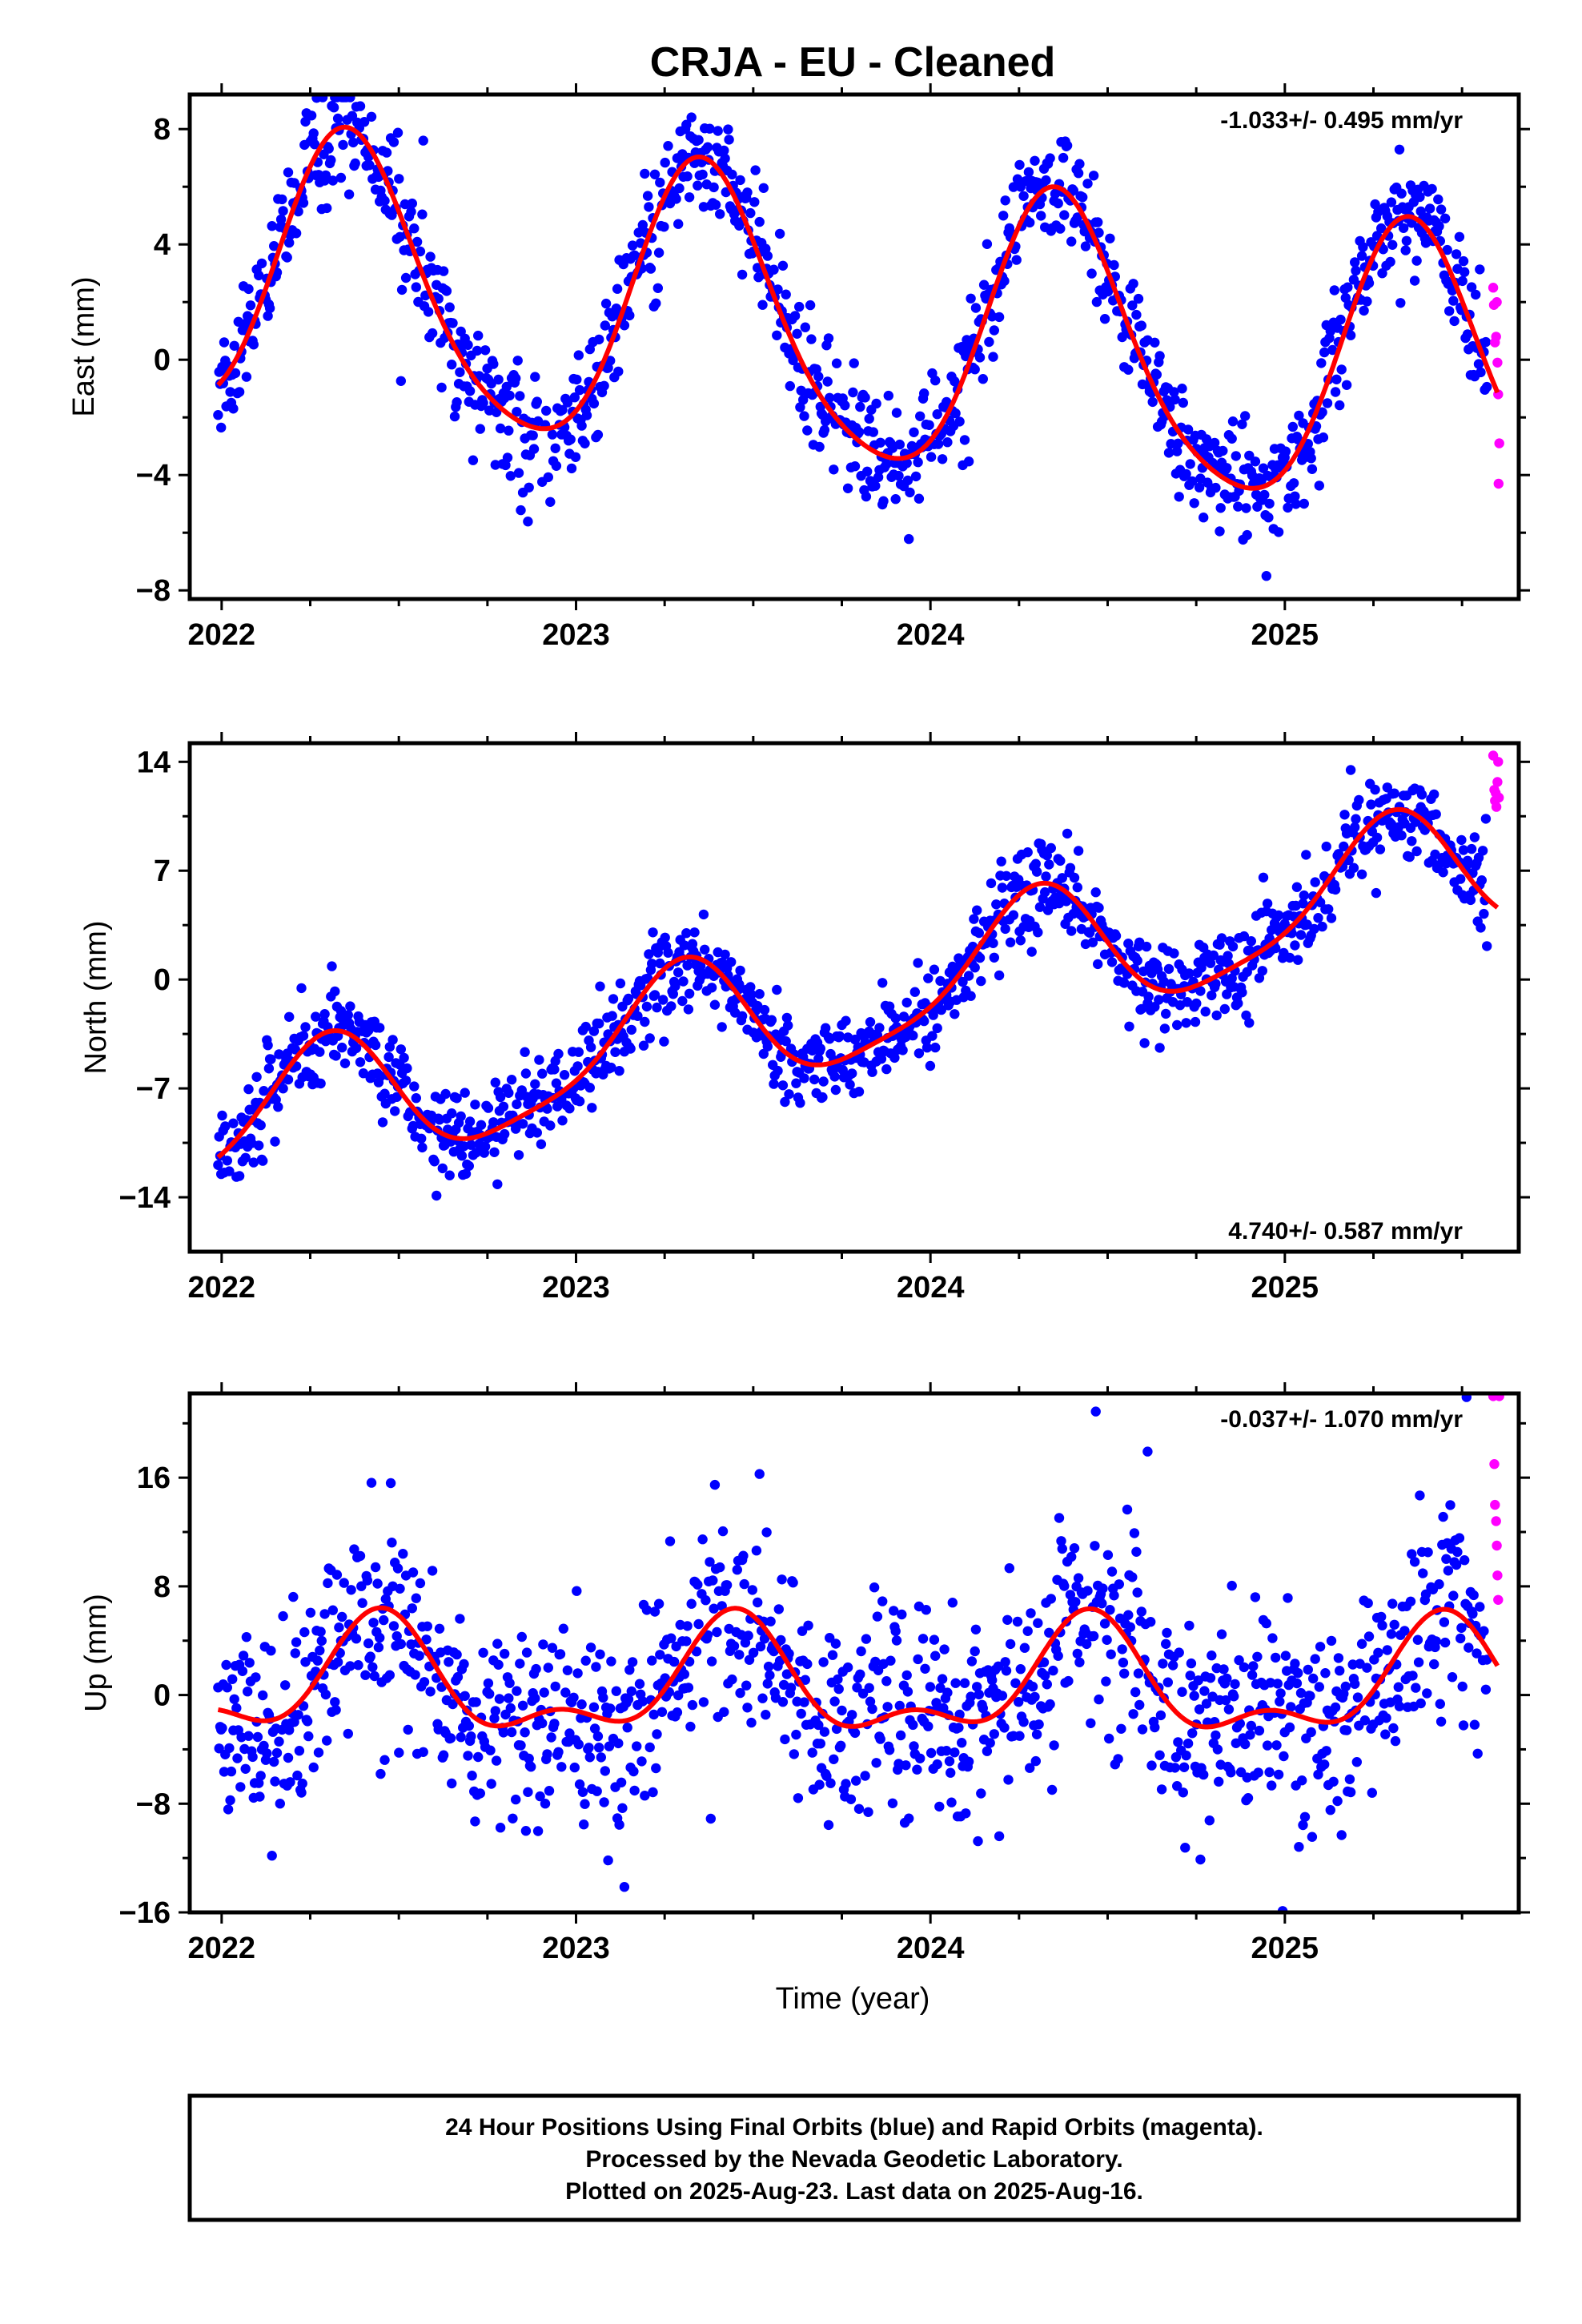 The height and width of the screenshot is (2324, 1582). I want to click on y-axis-label-up: Up (mm), so click(96, 1653).